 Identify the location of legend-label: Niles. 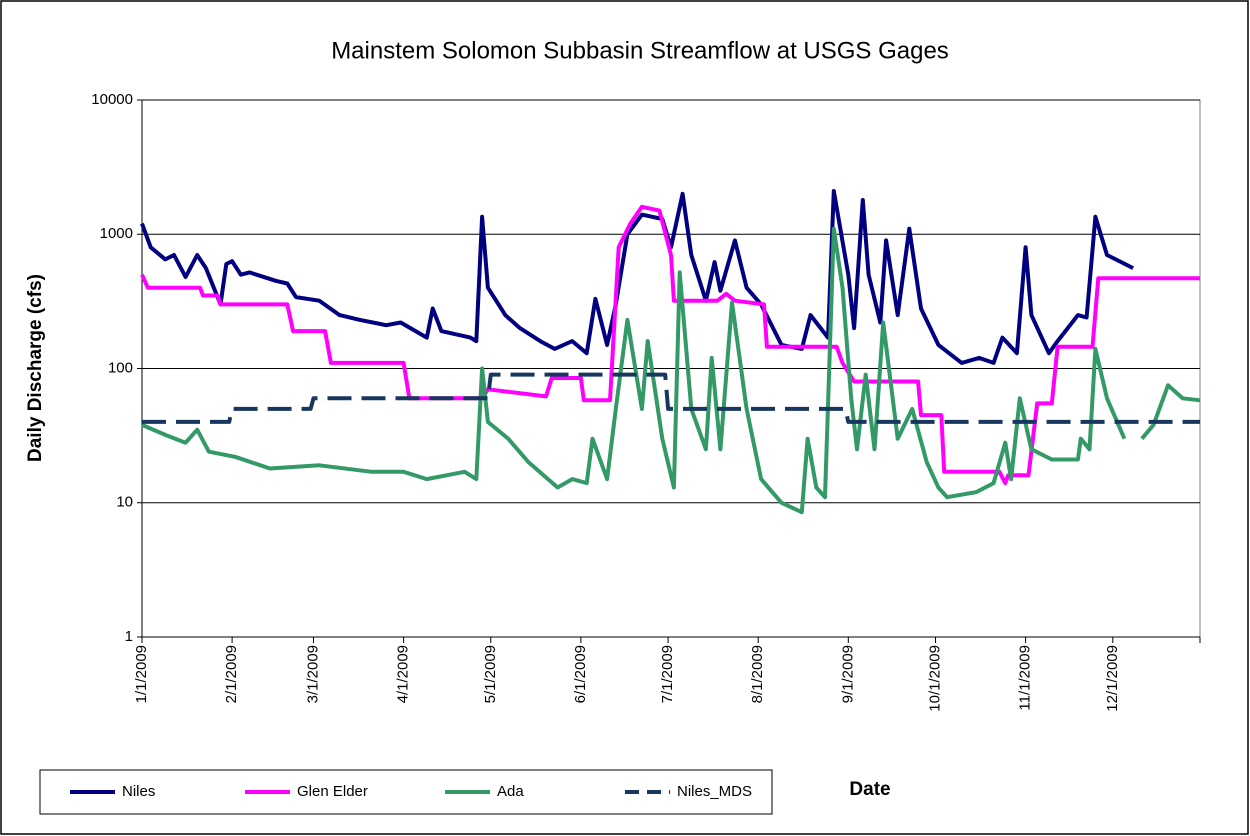
(138, 791).